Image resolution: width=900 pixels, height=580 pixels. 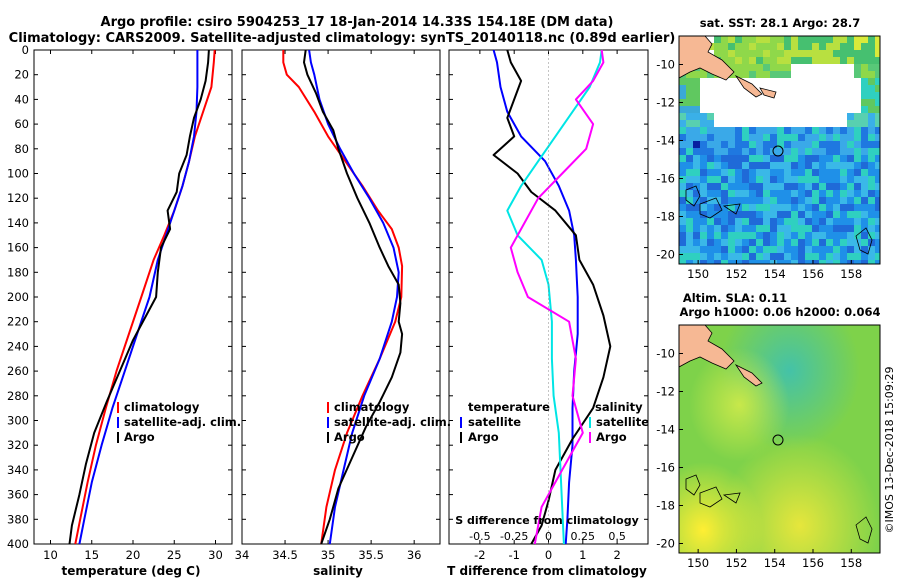 What do you see at coordinates (889, 450) in the screenshot?
I see `footer-credit: ©IMOS 13-Dec-2018 15:09:29` at bounding box center [889, 450].